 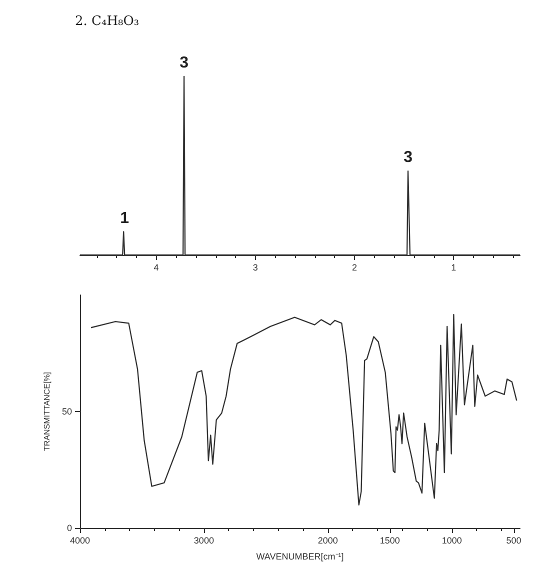 What do you see at coordinates (355, 267) in the screenshot?
I see `x-tick-label: 2` at bounding box center [355, 267].